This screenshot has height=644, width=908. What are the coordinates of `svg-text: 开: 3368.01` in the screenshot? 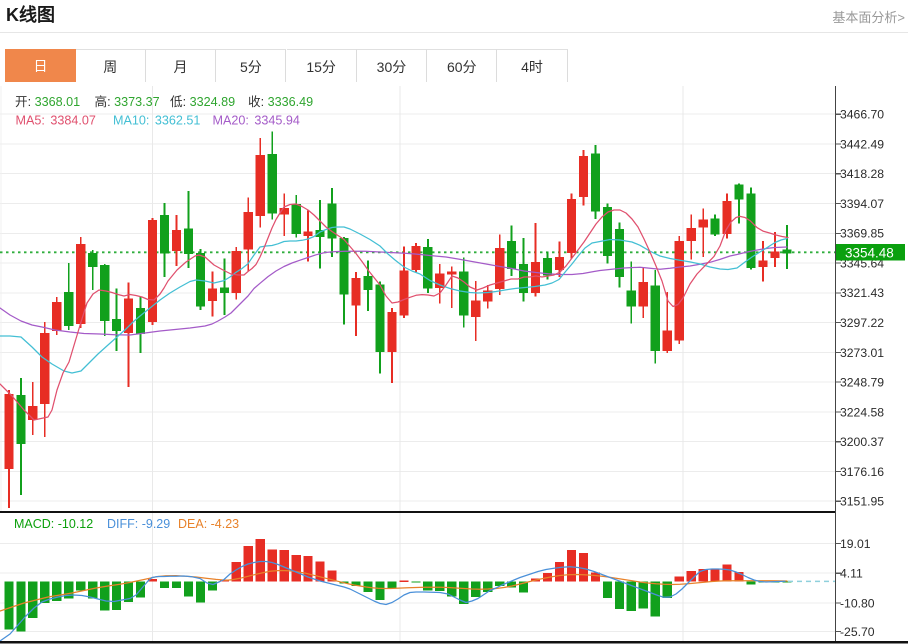 It's located at (47, 102).